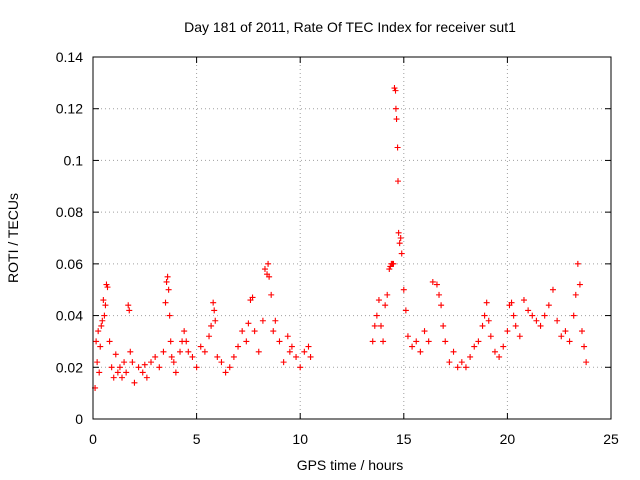  Describe the element at coordinates (508, 439) in the screenshot. I see `x-tick-label: 20` at that location.